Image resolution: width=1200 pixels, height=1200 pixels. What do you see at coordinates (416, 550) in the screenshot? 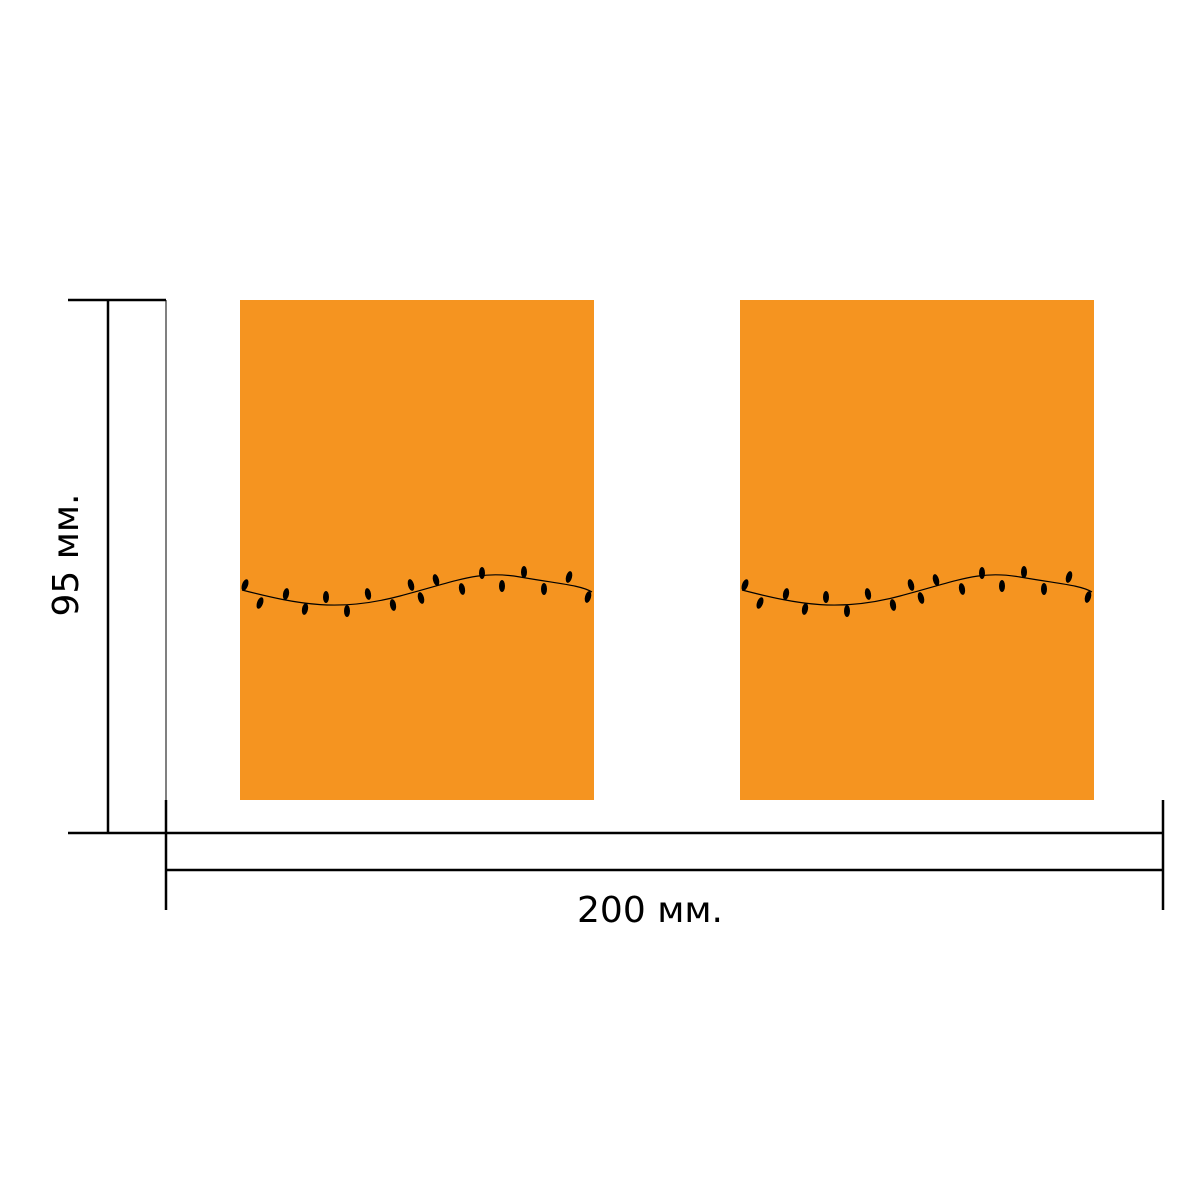
I see `panel-left` at bounding box center [416, 550].